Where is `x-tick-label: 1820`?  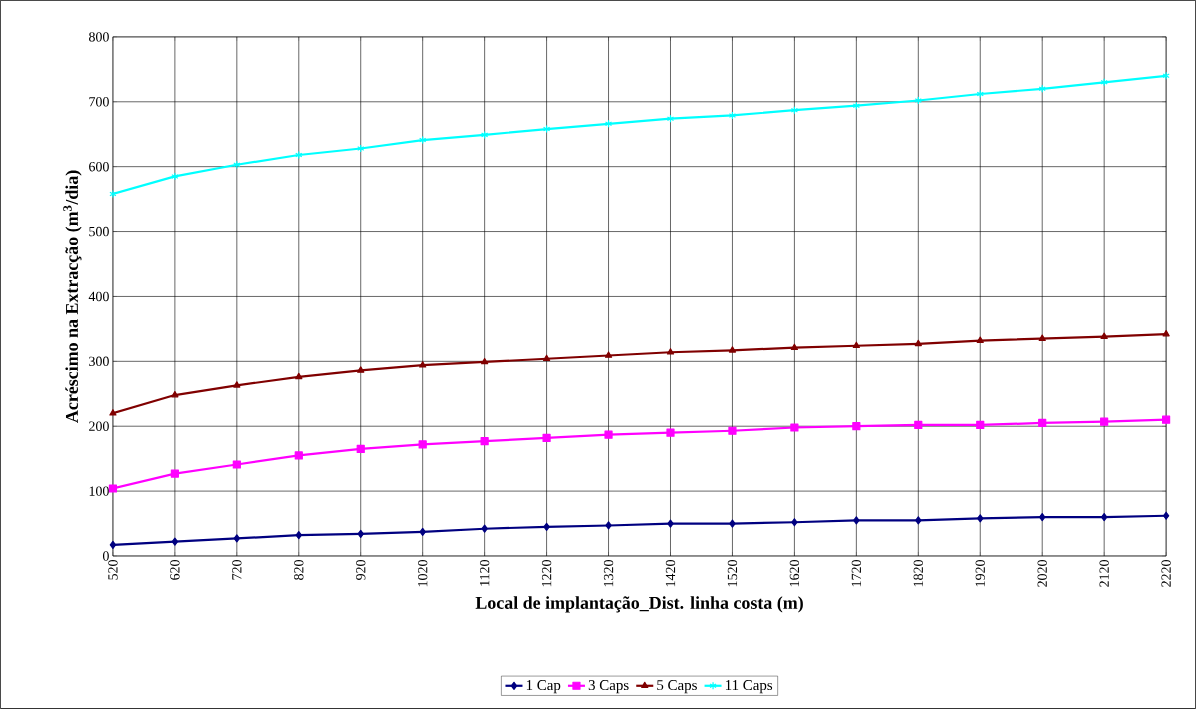
x-tick-label: 1820 is located at coordinates (918, 573).